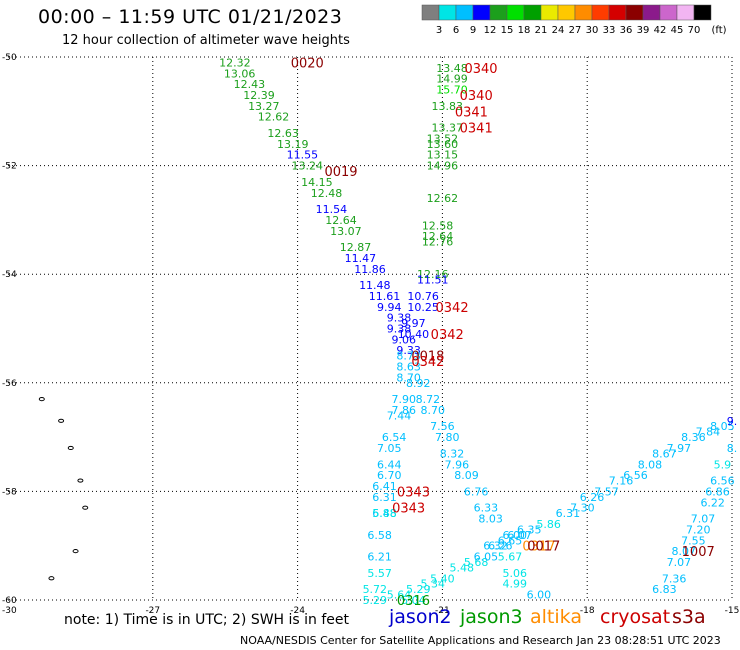 This screenshot has height=650, width=740. What do you see at coordinates (413, 323) in the screenshot?
I see `wave-height-point: 9.97` at bounding box center [413, 323].